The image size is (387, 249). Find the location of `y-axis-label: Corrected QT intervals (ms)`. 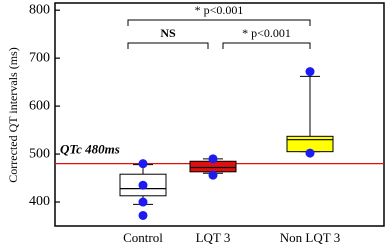

y-axis-label: Corrected QT intervals (ms) is located at coordinates (13, 114).